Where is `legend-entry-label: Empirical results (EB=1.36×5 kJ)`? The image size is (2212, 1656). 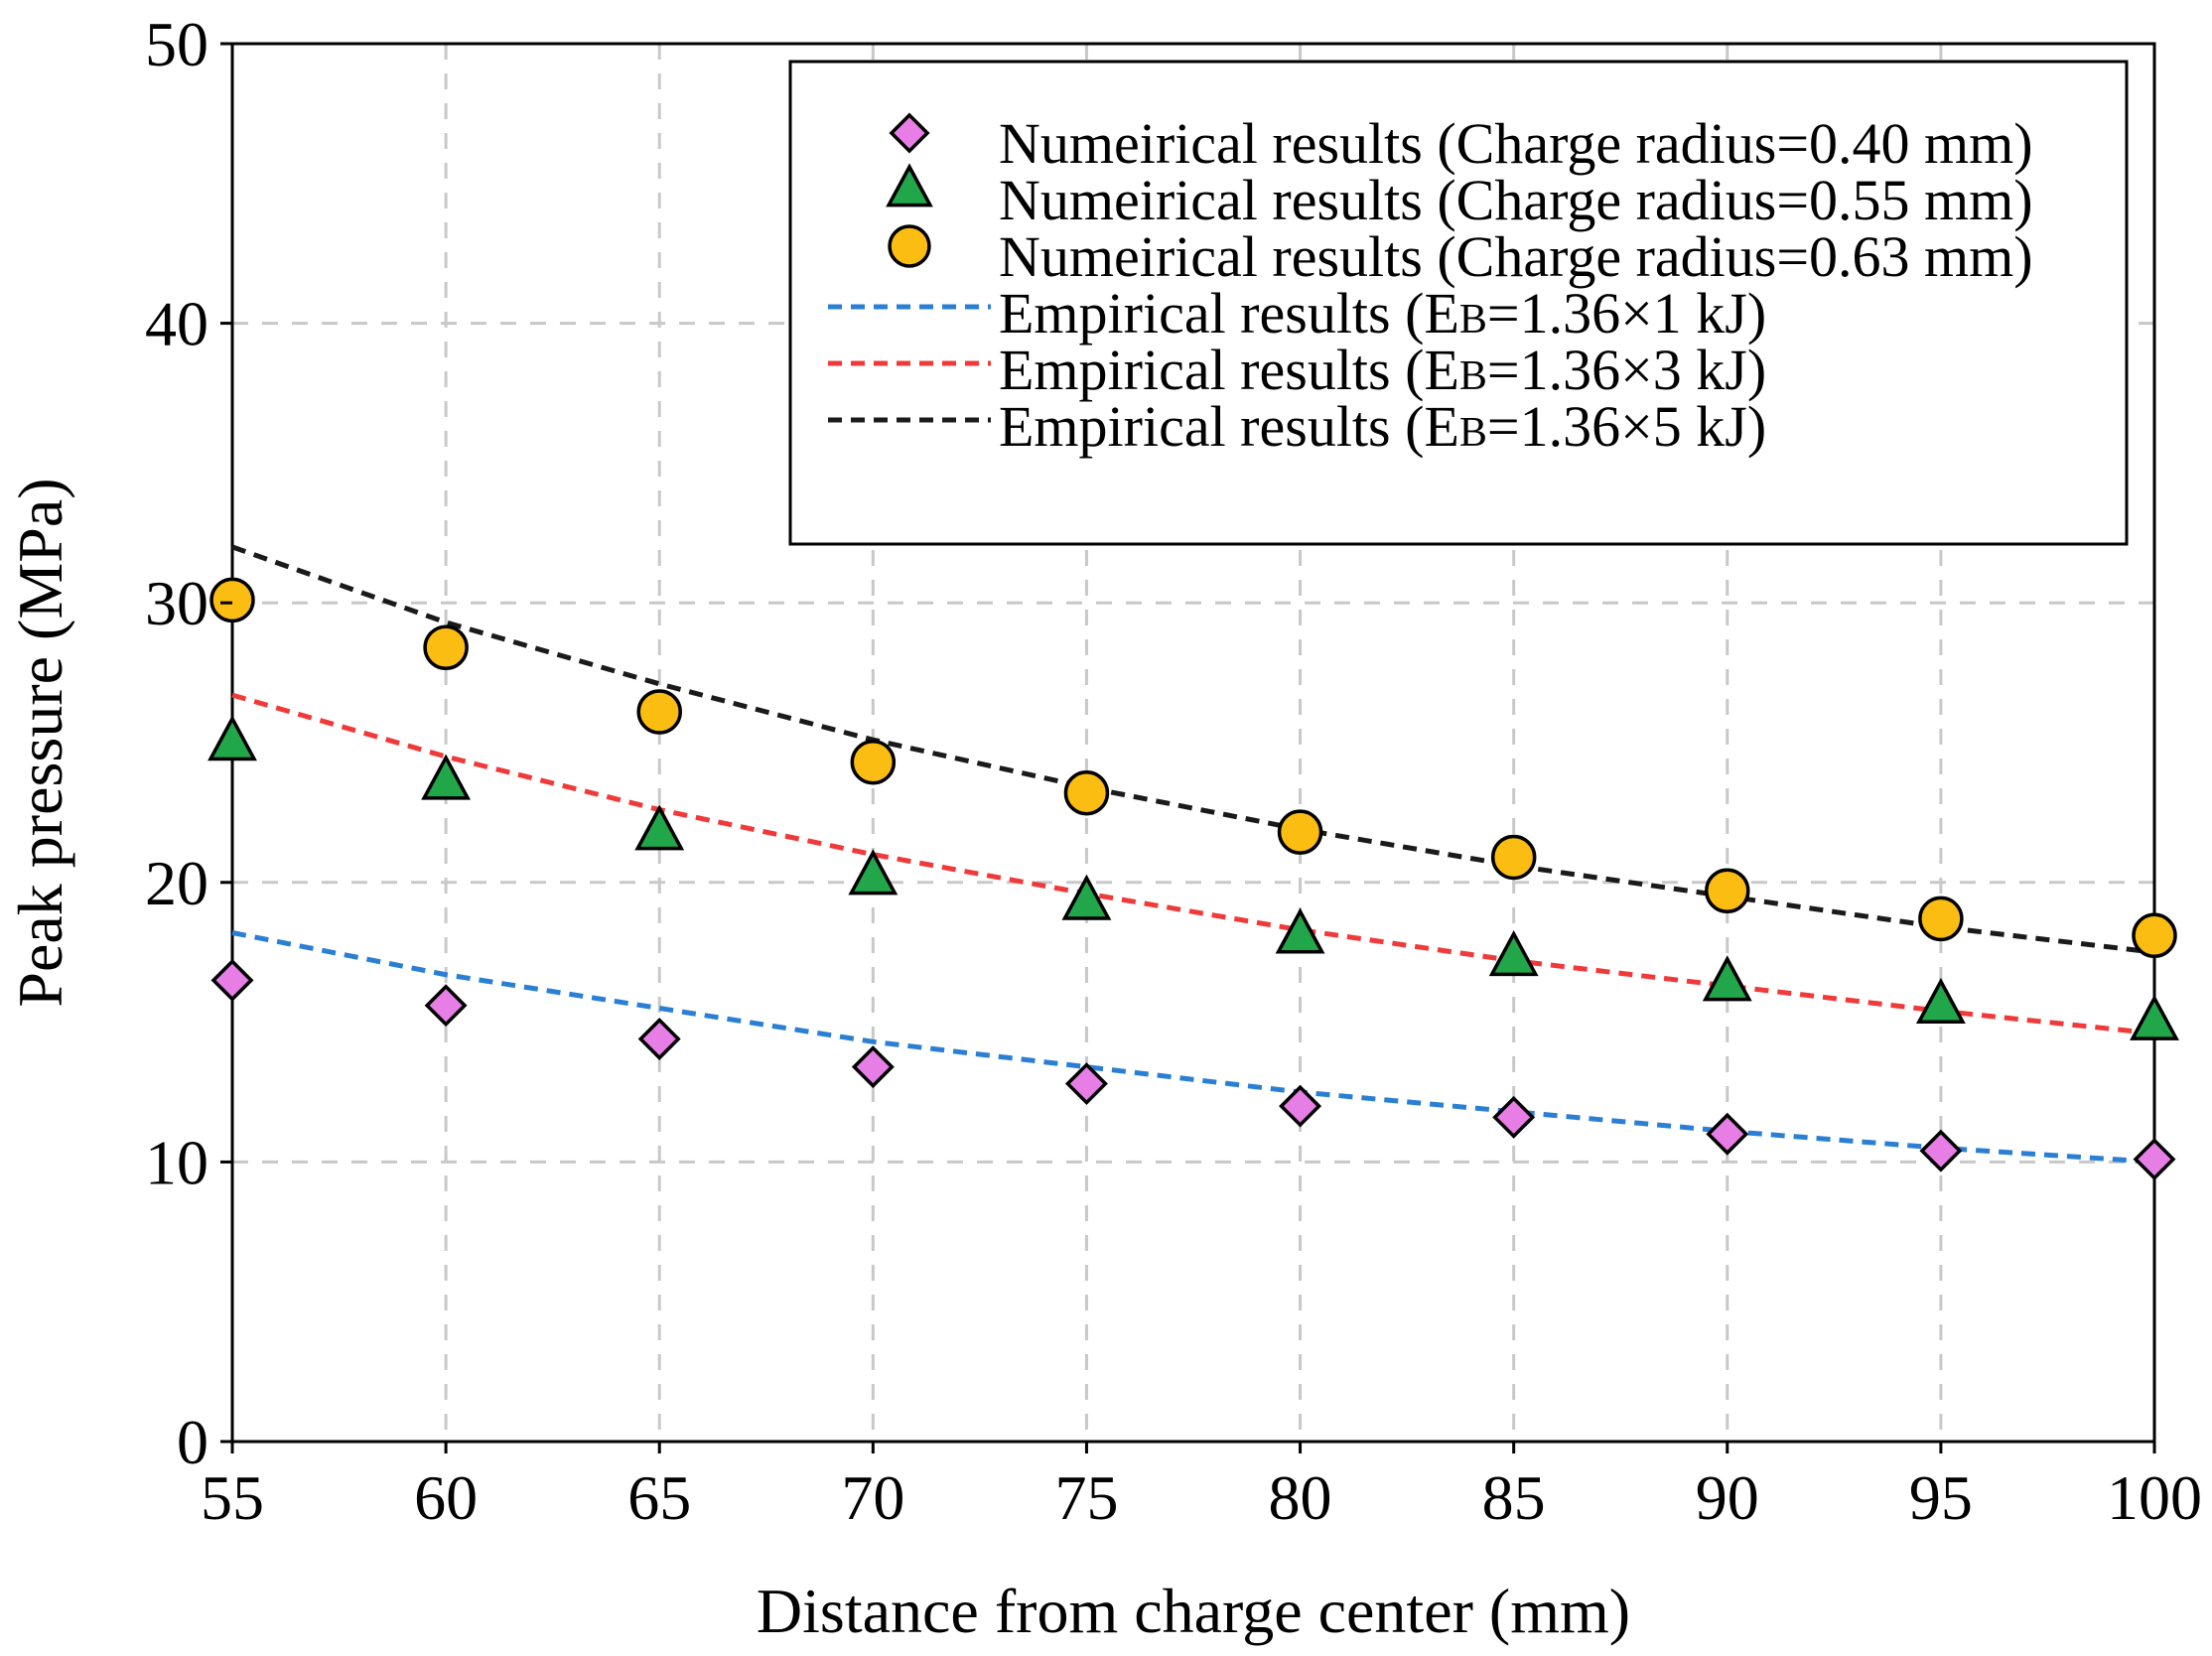
legend-entry-label: Empirical results (EB=1.36×5 kJ) is located at coordinates (1382, 426).